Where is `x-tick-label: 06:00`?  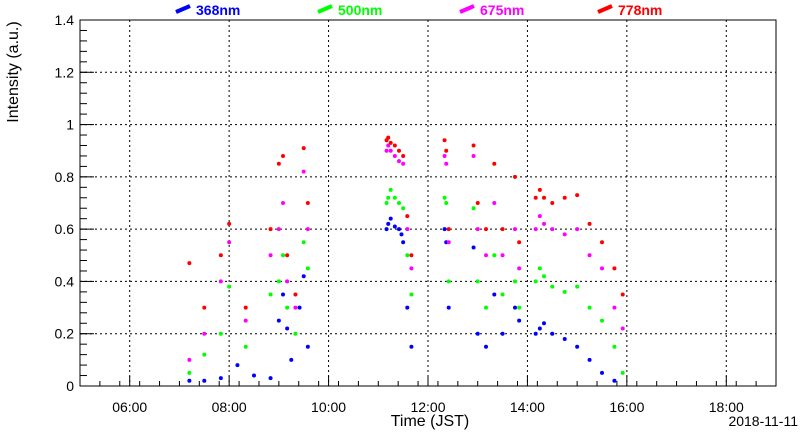
x-tick-label: 06:00 is located at coordinates (129, 407).